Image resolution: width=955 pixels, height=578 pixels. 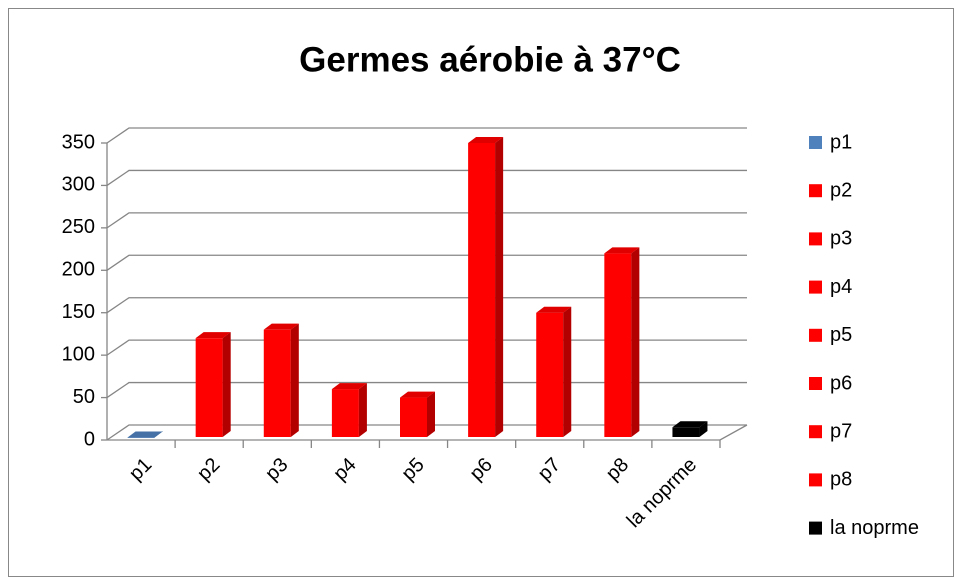 I want to click on legend-label: p2, so click(x=841, y=190).